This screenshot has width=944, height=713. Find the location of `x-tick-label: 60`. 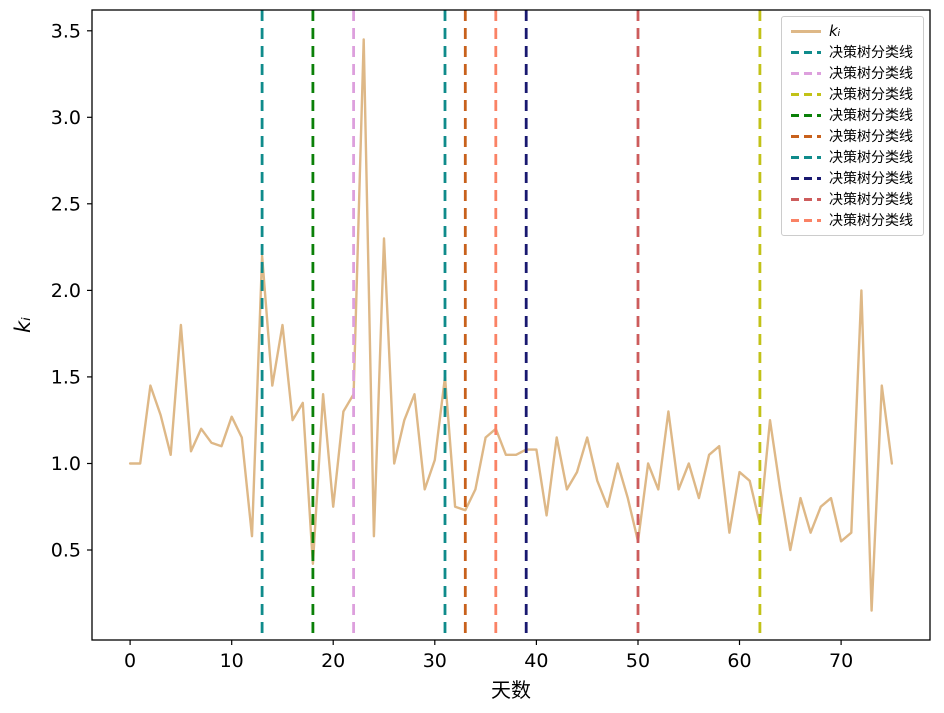

x-tick-label: 60 is located at coordinates (739, 661).